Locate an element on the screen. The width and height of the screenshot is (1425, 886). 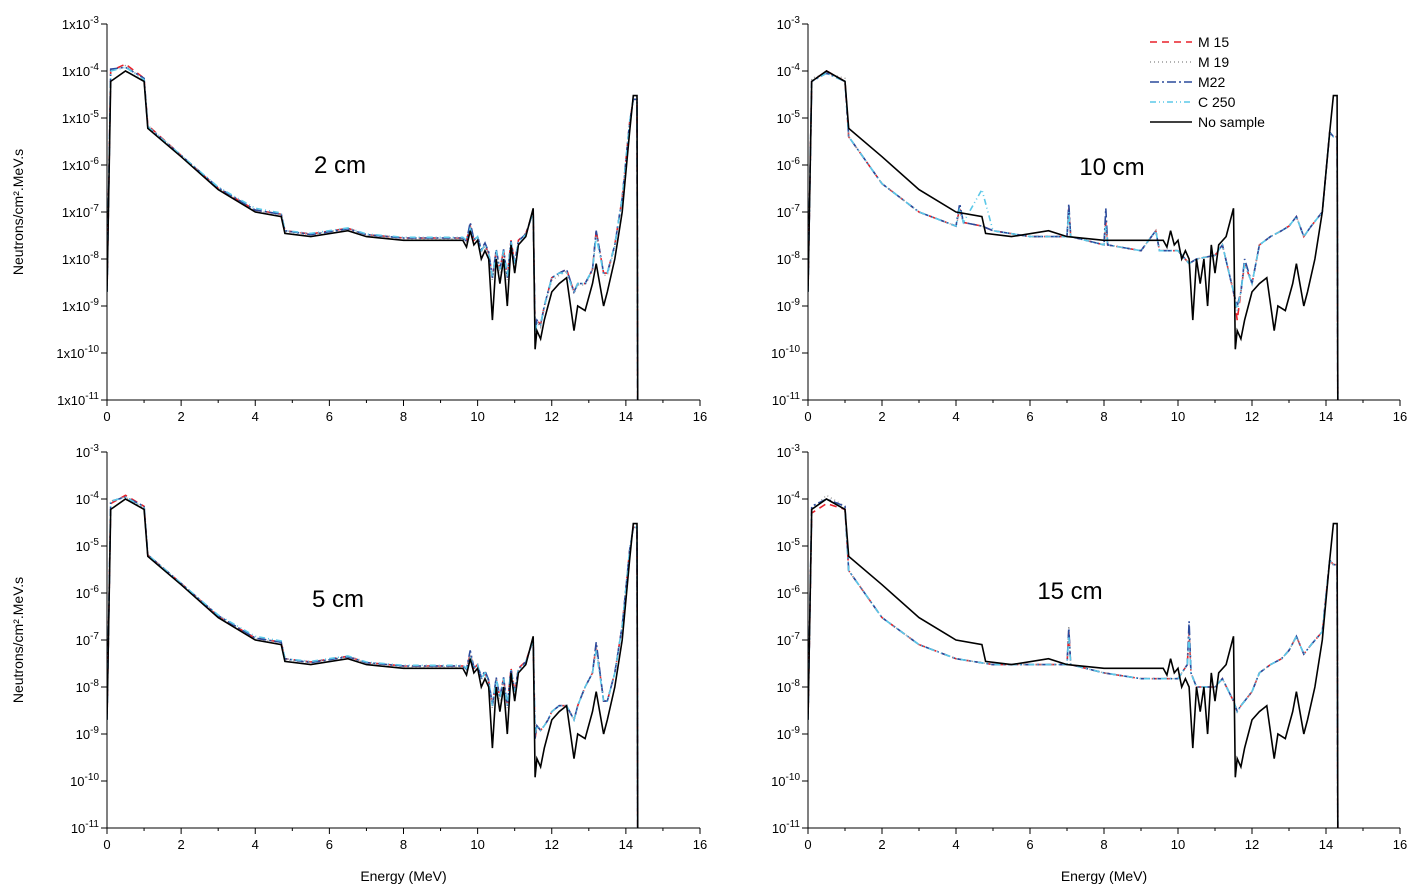
y-tick-exponent: -3 is located at coordinates (795, 448).